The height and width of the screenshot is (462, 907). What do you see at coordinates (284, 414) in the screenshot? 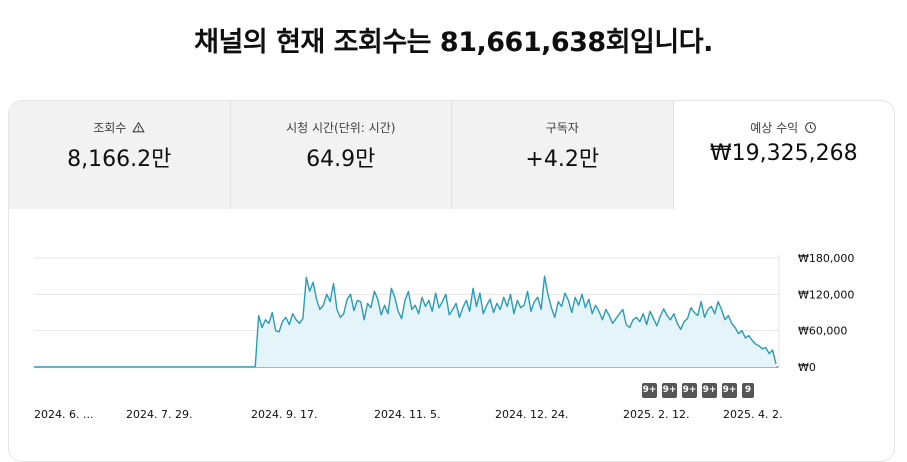
I see `x-tick-label: 2024. 9. 17.` at bounding box center [284, 414].